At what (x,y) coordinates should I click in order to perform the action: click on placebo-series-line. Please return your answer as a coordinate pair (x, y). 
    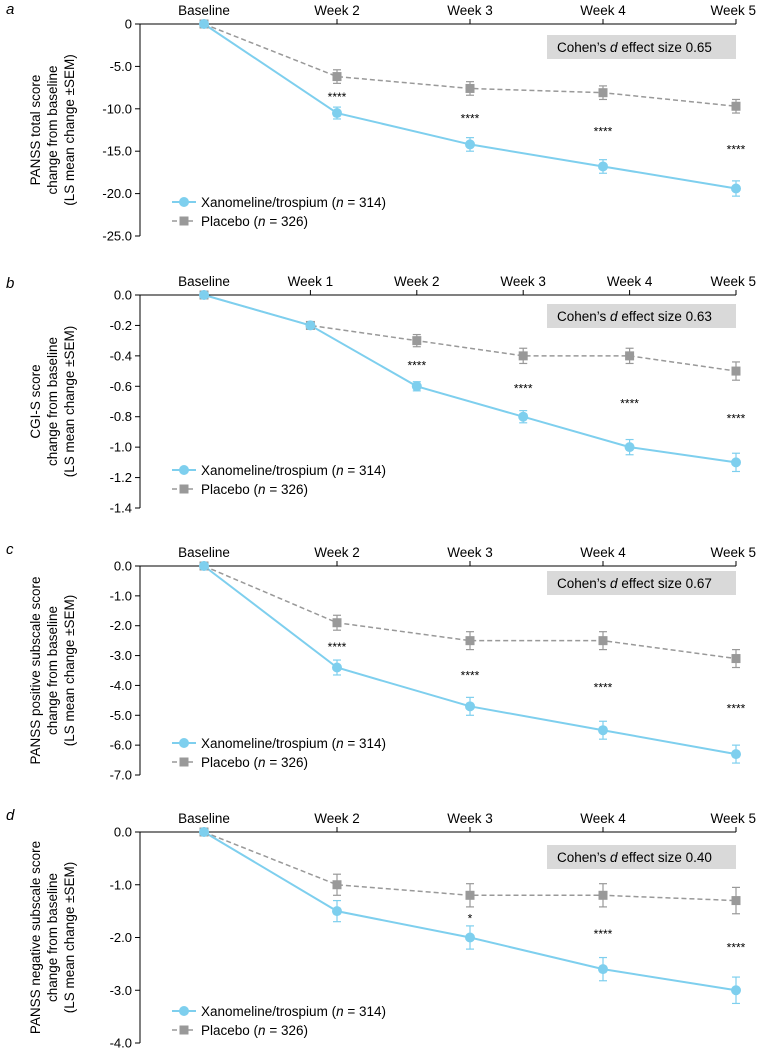
    Looking at the image, I should click on (470, 612).